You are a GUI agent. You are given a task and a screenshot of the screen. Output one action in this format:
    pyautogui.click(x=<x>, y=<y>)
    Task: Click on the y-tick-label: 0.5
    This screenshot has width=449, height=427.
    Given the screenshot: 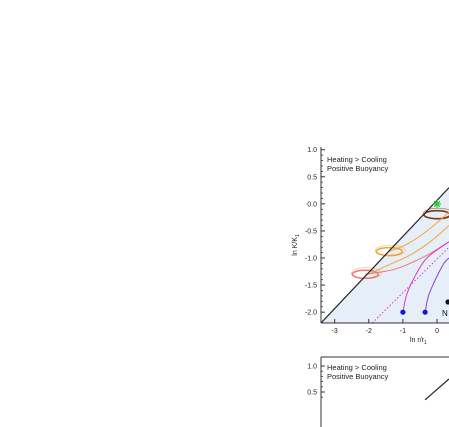 What is the action you would take?
    pyautogui.click(x=312, y=177)
    